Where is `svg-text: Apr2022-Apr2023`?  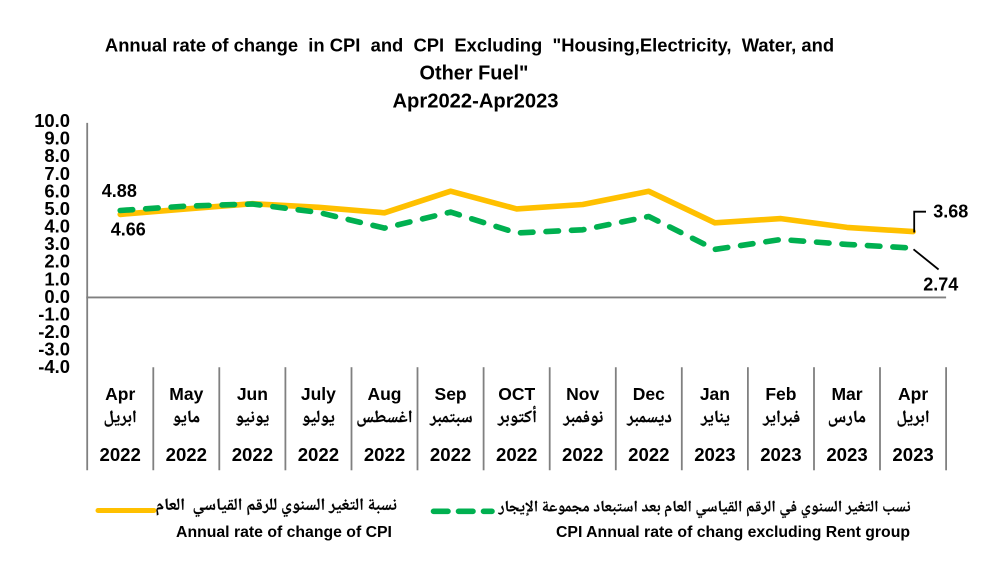 svg-text: Apr2022-Apr2023 is located at coordinates (475, 101).